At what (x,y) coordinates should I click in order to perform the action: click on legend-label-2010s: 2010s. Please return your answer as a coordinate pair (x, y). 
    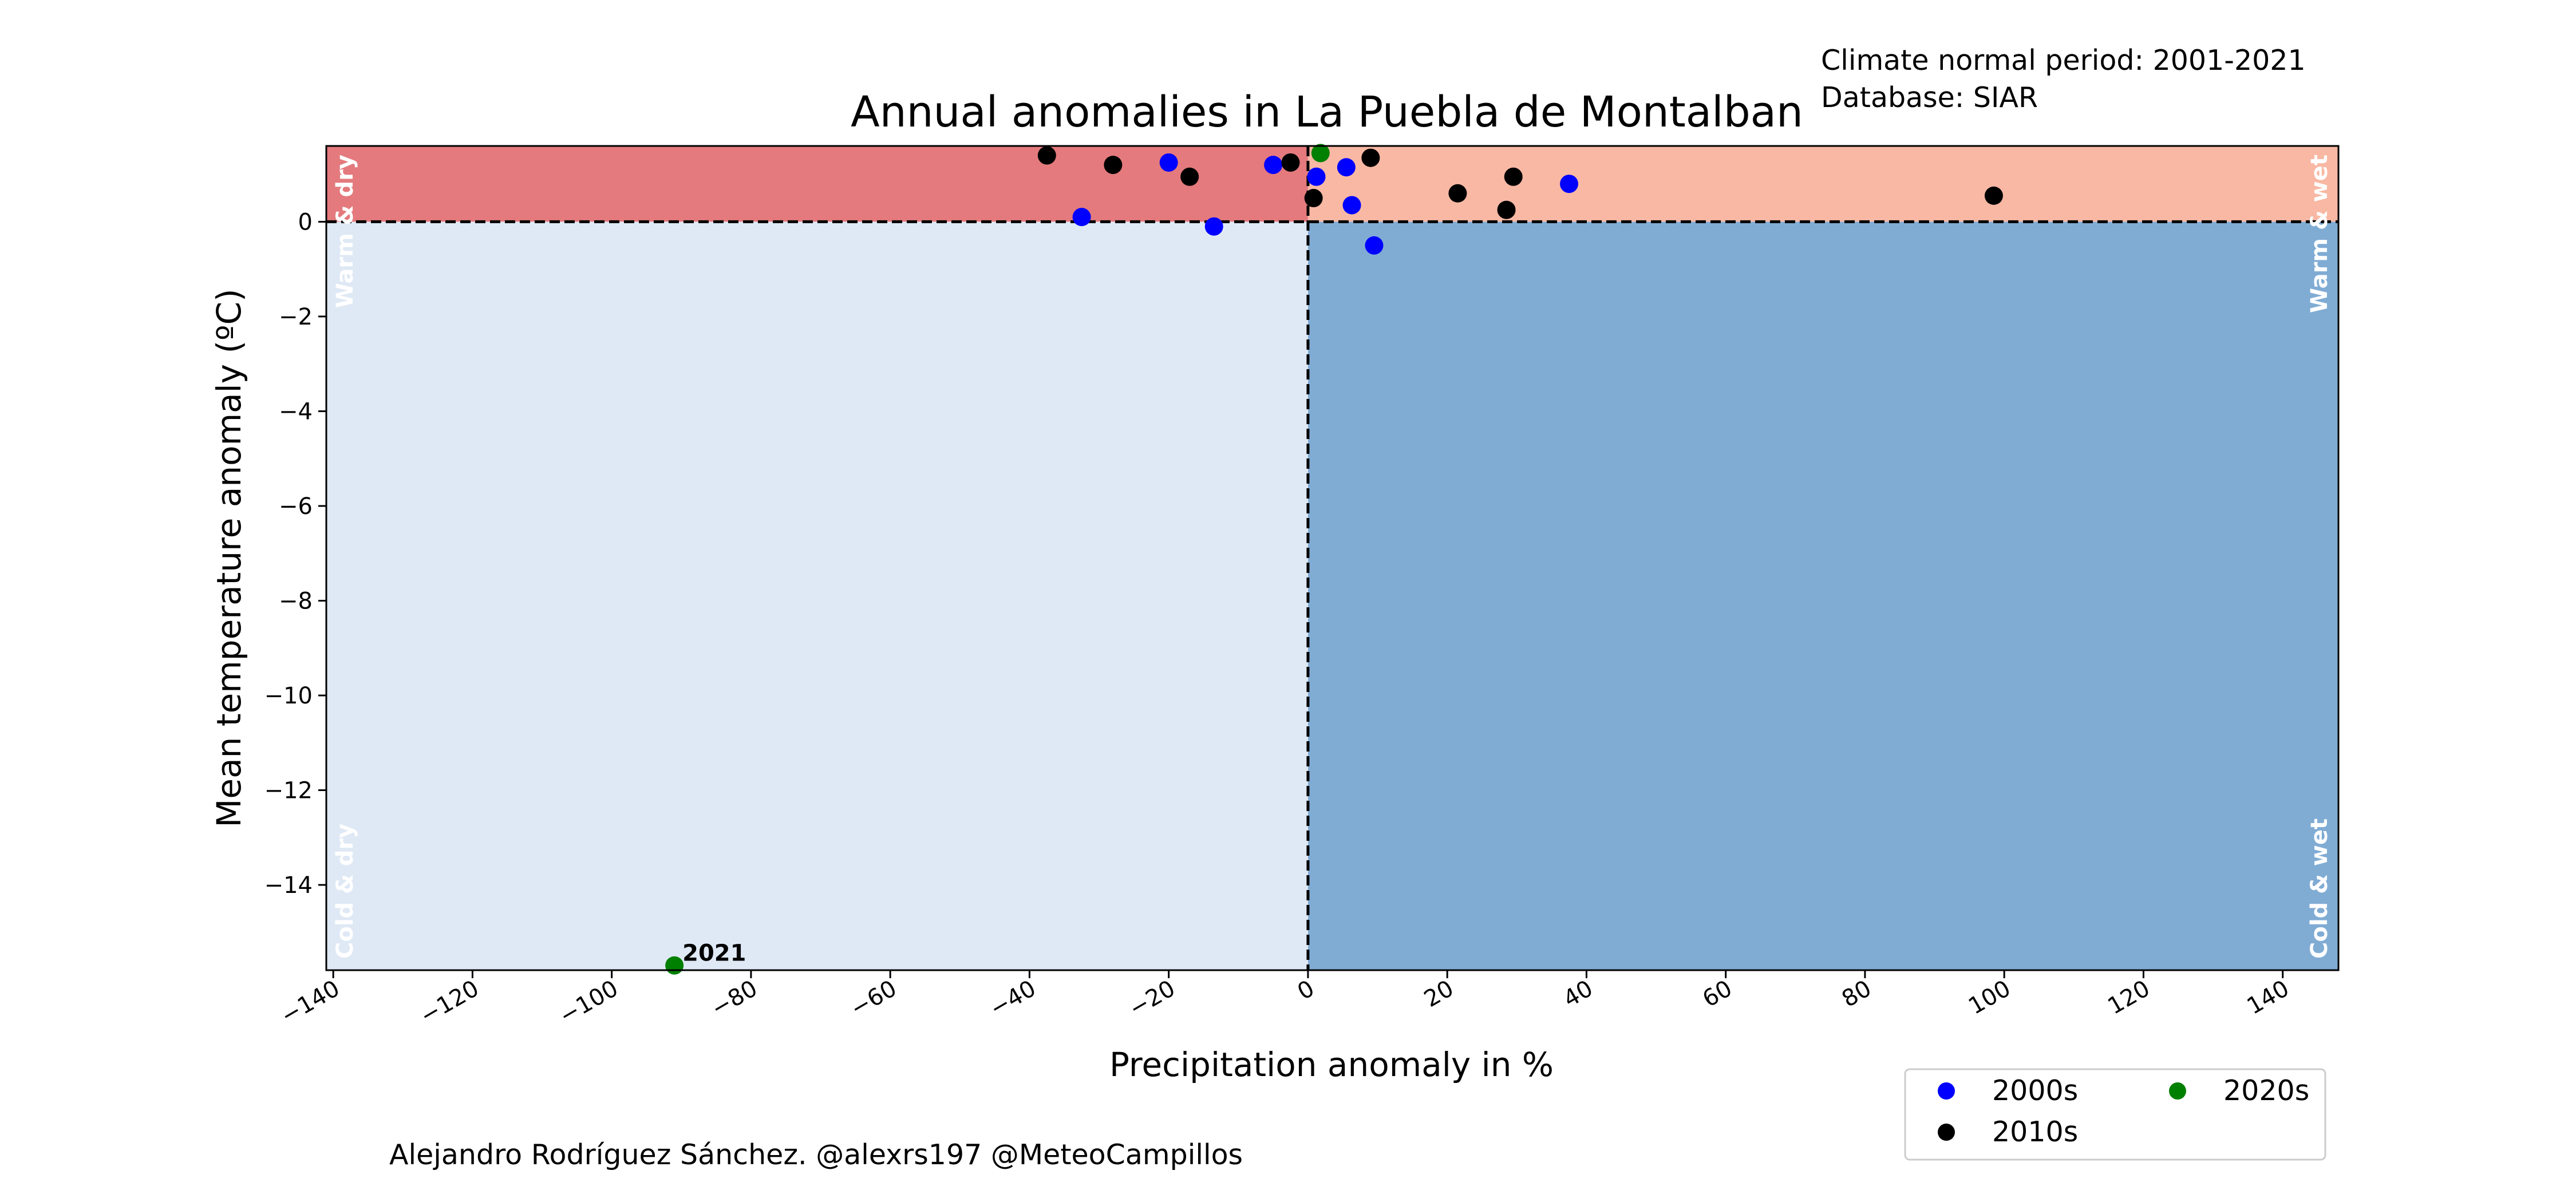
    Looking at the image, I should click on (2035, 1132).